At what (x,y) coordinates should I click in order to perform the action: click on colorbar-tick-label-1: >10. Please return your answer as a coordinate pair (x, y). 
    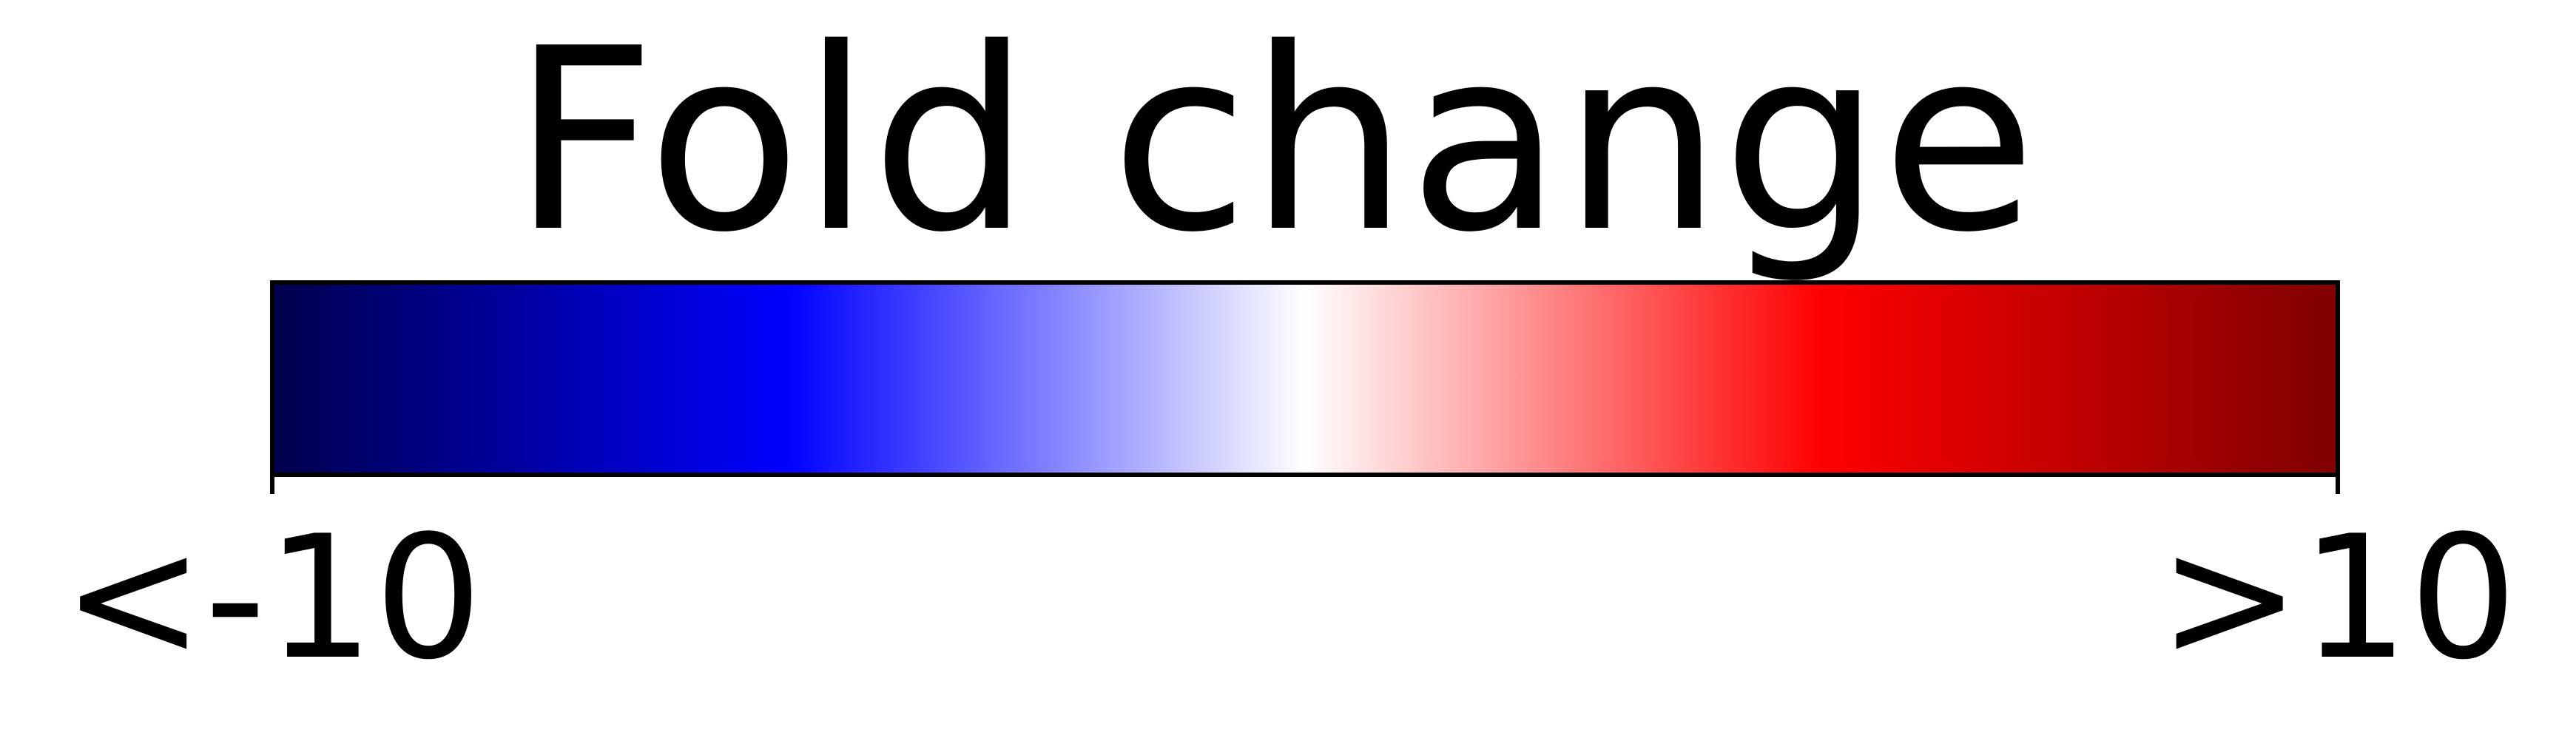
    Looking at the image, I should click on (2337, 598).